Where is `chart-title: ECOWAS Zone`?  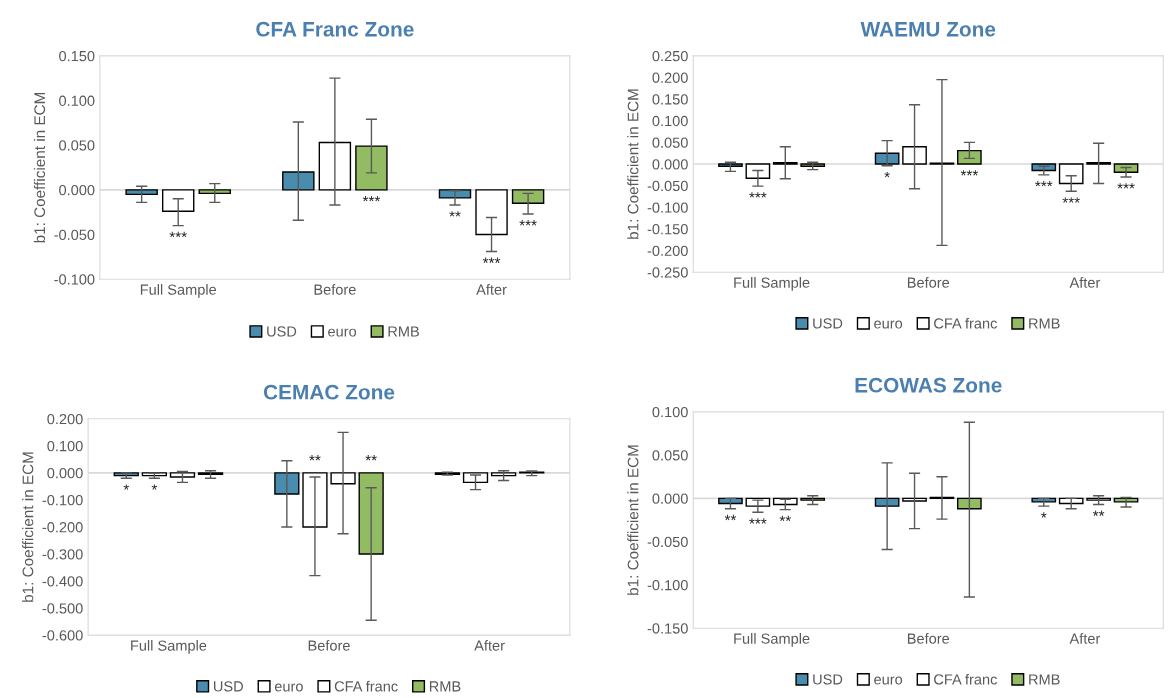 chart-title: ECOWAS Zone is located at coordinates (928, 385).